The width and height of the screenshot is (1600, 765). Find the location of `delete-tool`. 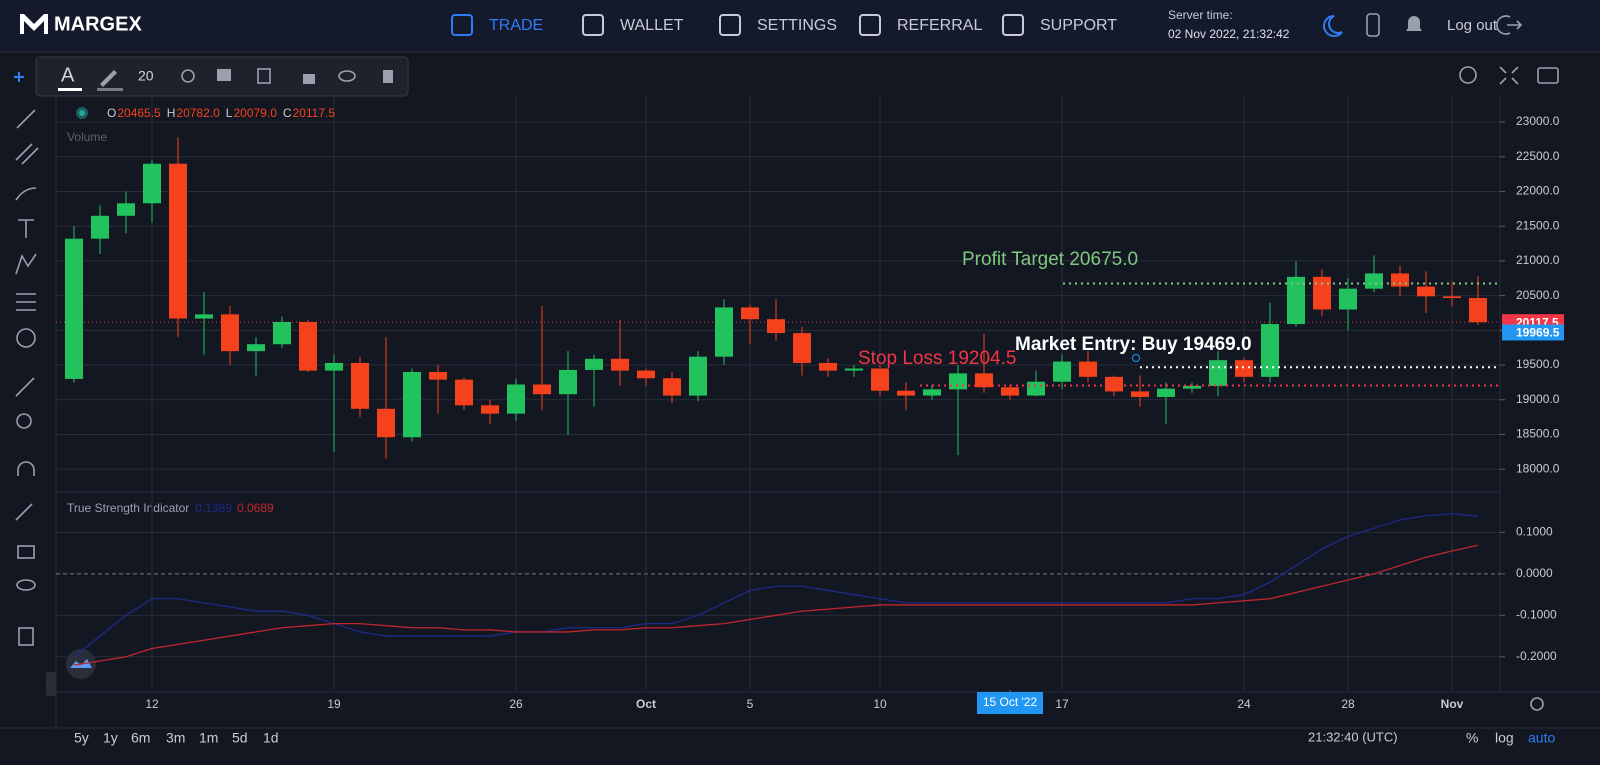

delete-tool is located at coordinates (388, 76).